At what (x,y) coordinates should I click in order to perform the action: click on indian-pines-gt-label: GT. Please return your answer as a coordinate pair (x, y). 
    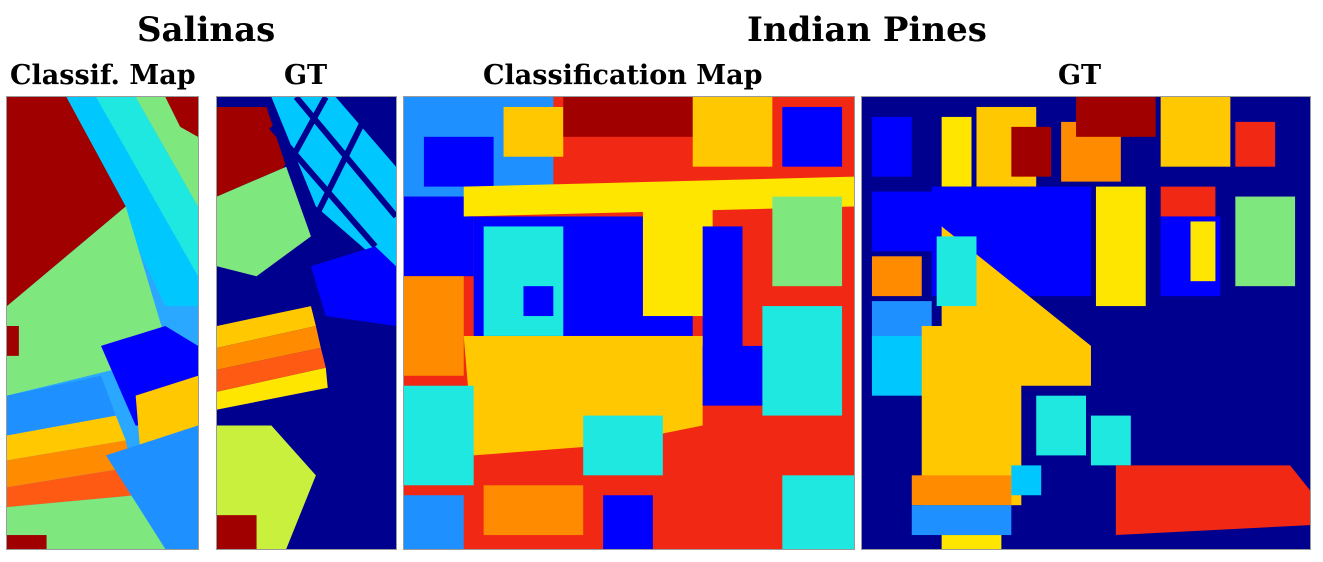
    Looking at the image, I should click on (1080, 75).